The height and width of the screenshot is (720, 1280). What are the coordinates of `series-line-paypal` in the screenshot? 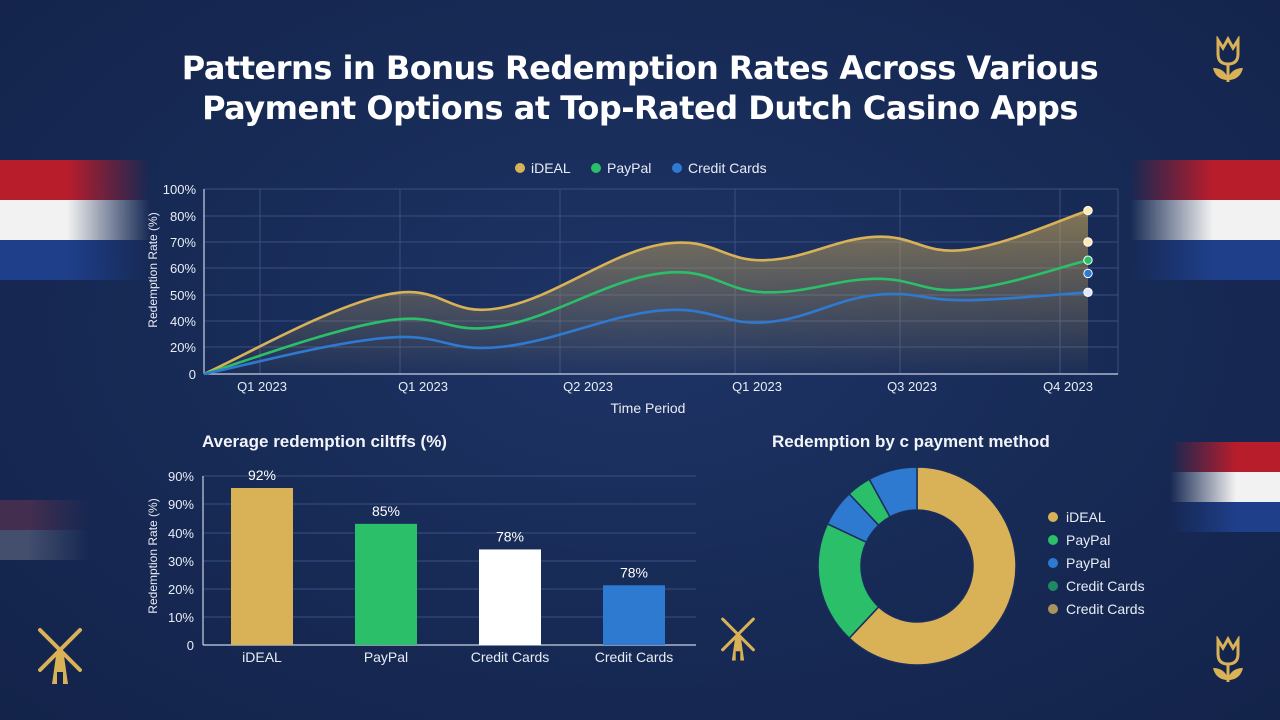 It's located at (646, 317).